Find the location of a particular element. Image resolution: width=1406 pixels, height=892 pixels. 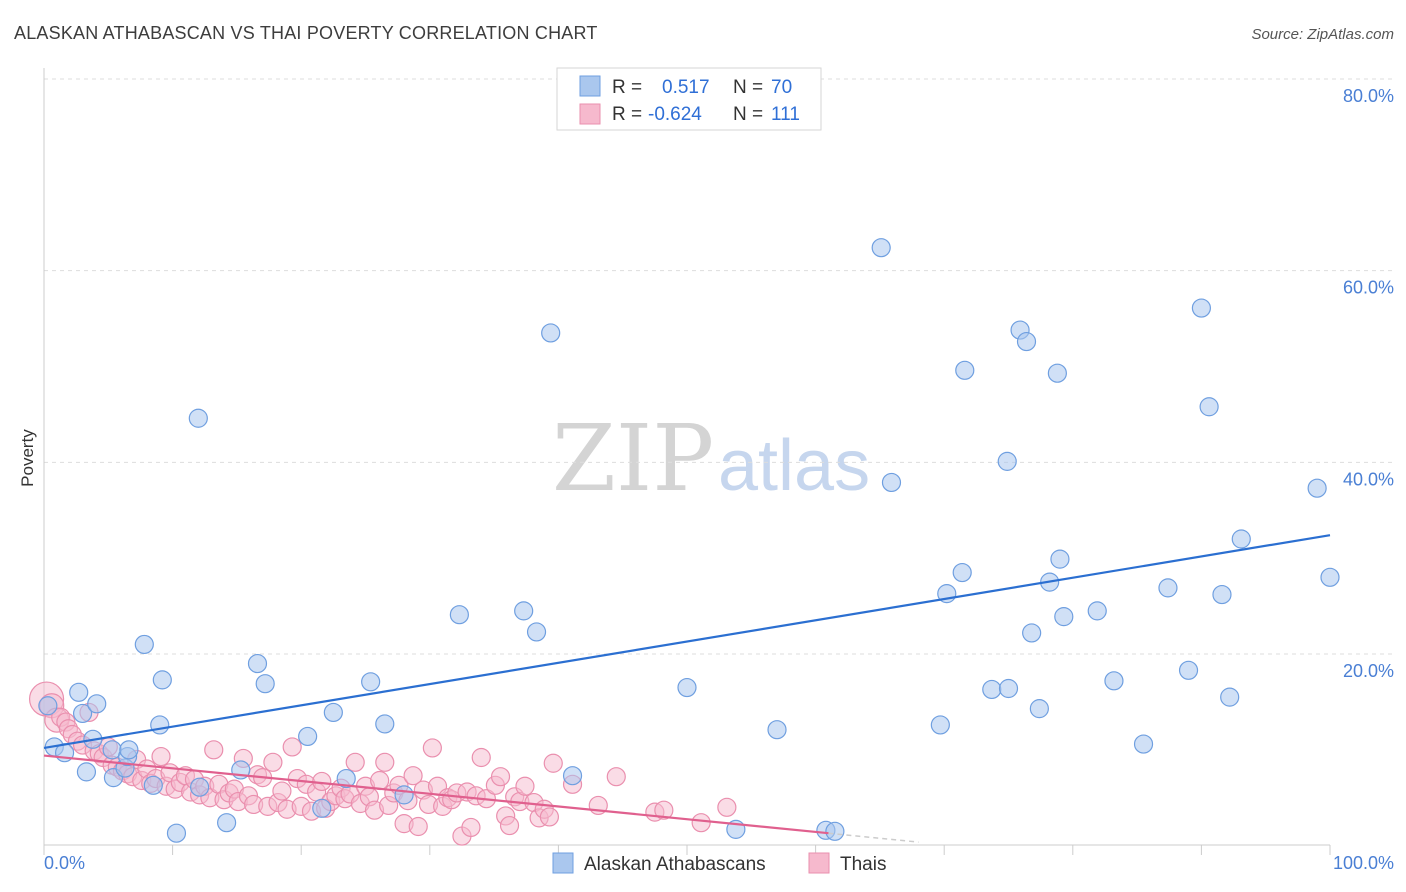

watermark: ZIP atlas is located at coordinates (711, 458).